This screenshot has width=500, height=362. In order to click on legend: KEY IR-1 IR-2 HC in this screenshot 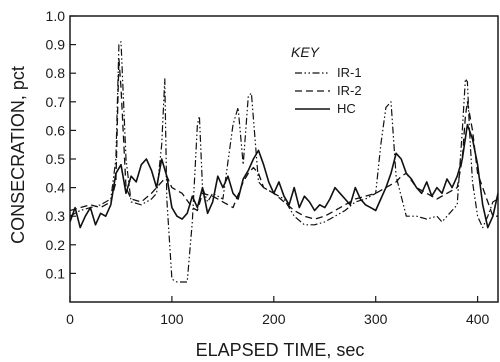, I will do `click(326, 80)`.